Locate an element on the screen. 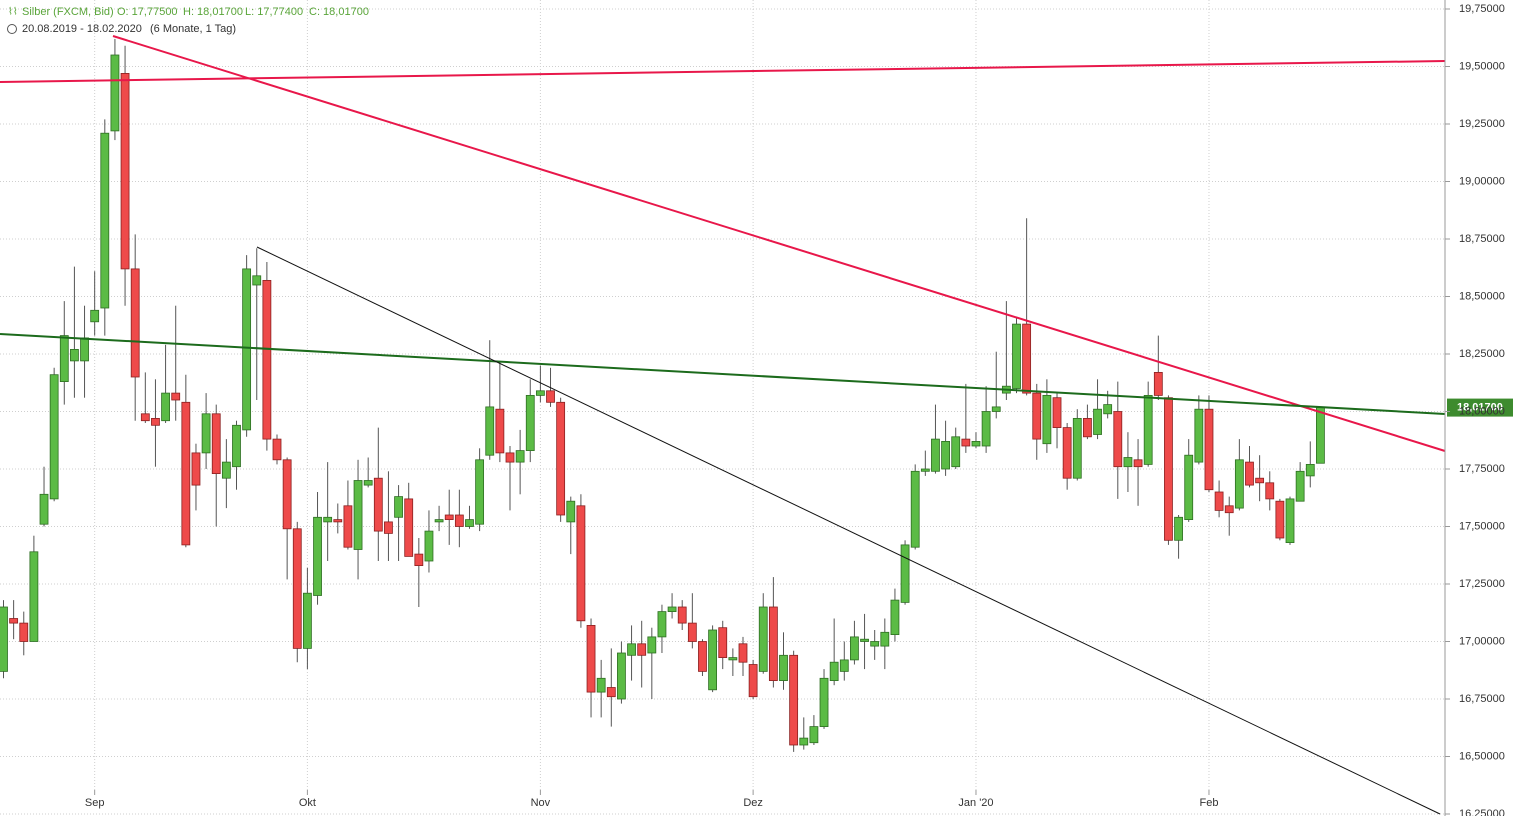 The height and width of the screenshot is (816, 1513). y-tick-label: 16,25000 is located at coordinates (1482, 812).